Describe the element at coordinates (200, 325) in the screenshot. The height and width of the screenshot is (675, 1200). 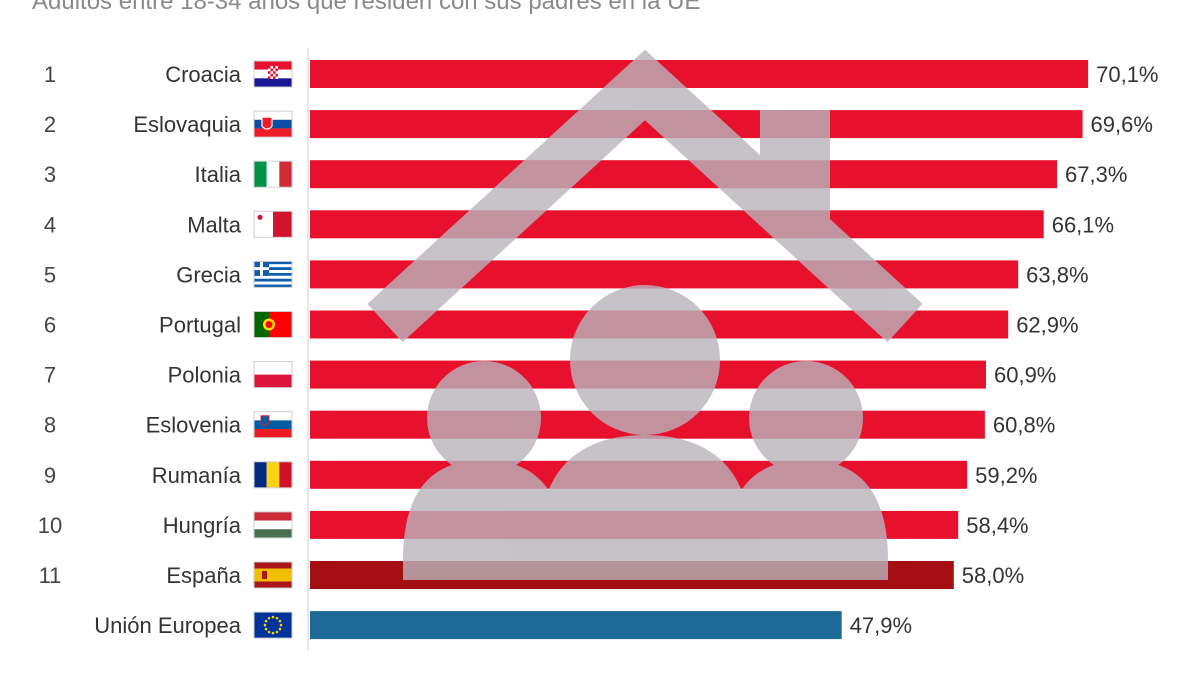
I see `category-label: Portugal` at that location.